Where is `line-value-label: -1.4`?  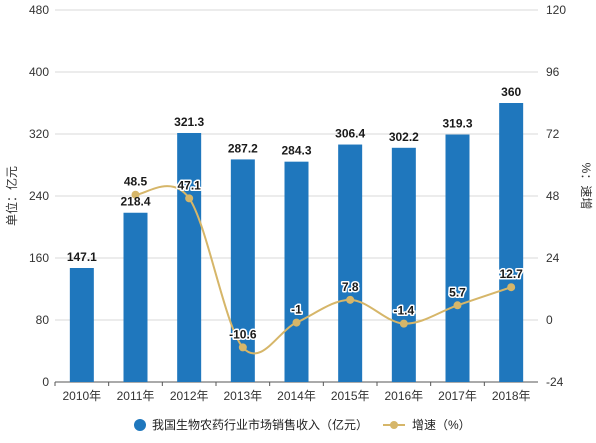
line-value-label: -1.4 is located at coordinates (403, 311).